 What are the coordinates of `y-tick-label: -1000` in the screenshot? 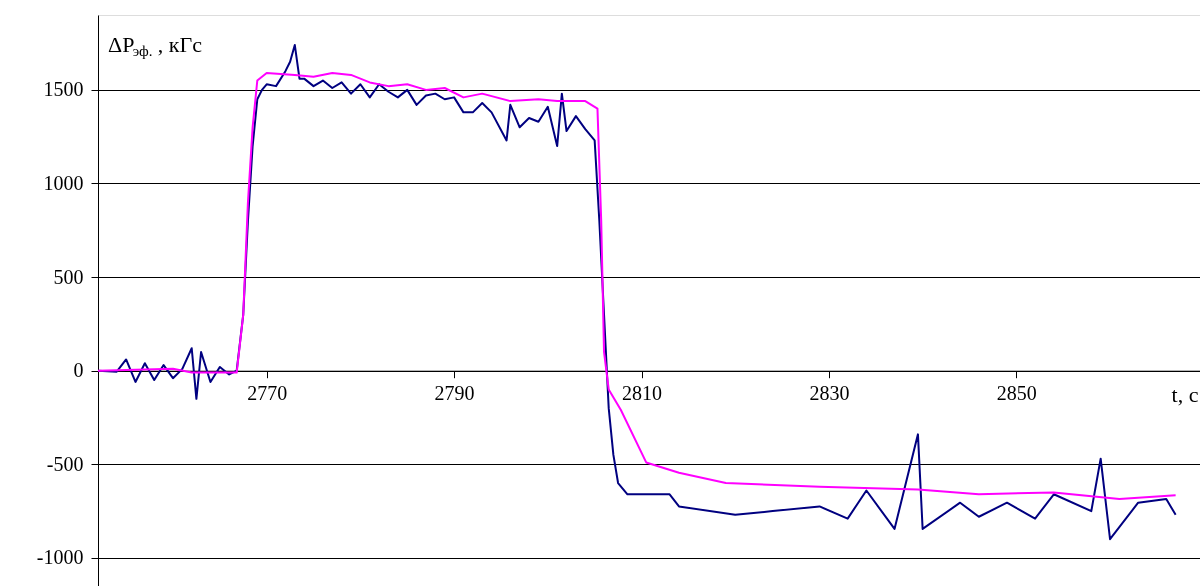 It's located at (60, 557).